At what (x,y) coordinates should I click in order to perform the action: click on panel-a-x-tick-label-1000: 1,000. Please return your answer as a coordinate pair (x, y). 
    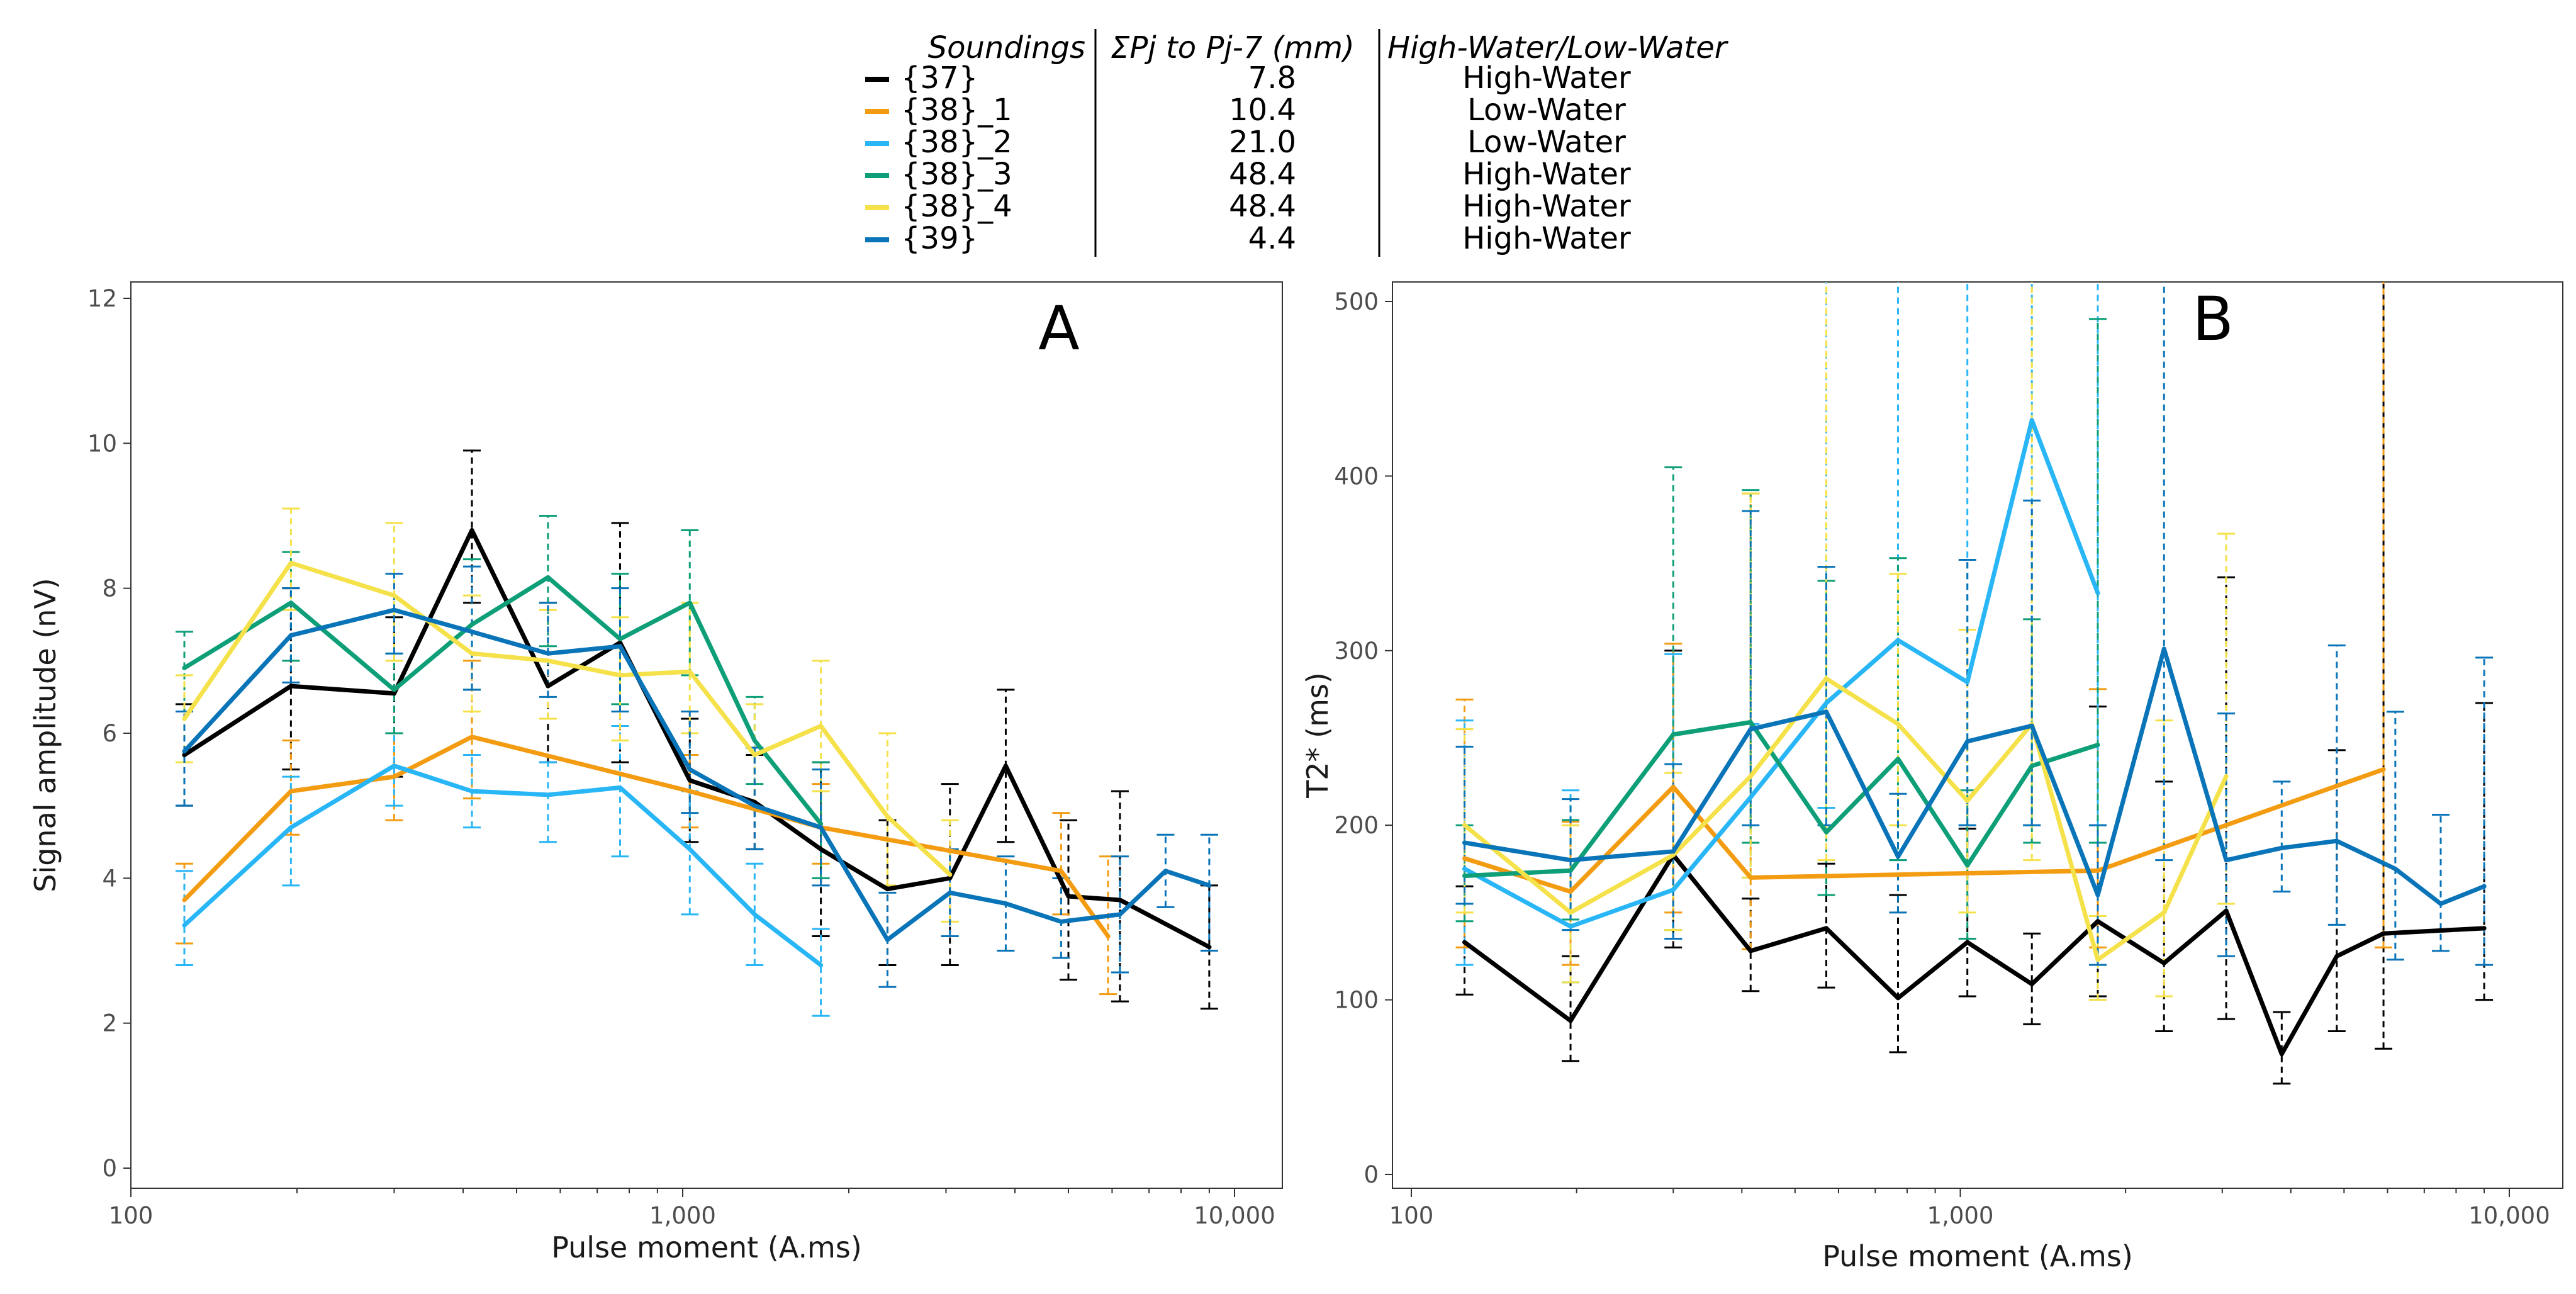
    Looking at the image, I should click on (682, 1215).